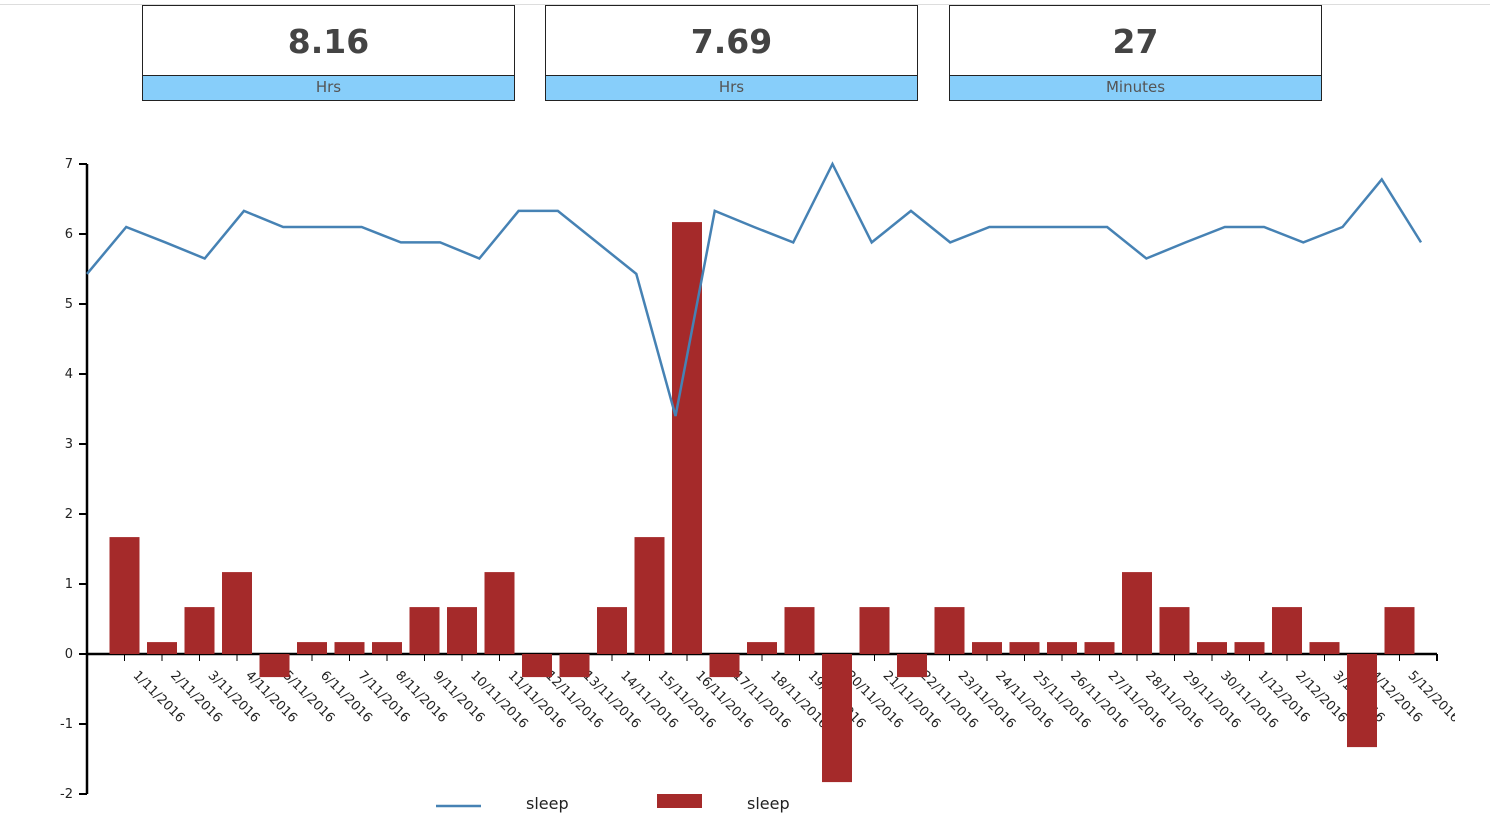  I want to click on y-tick-label: 0, so click(69, 654).